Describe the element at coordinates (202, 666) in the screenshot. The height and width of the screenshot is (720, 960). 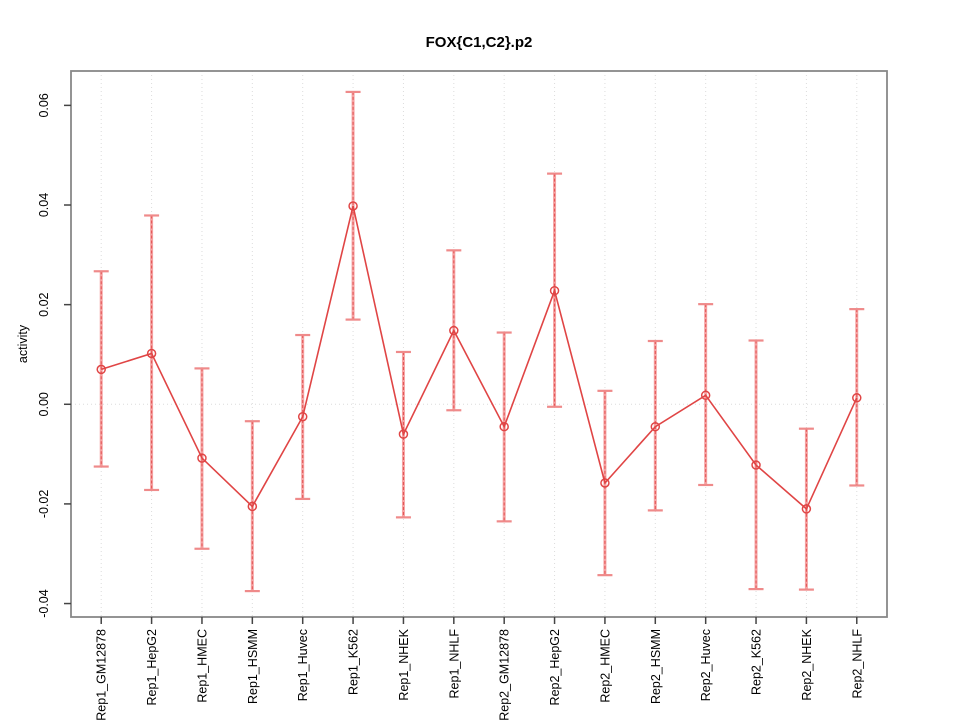
I see `x-tick-label: Rep1_HMEC` at that location.